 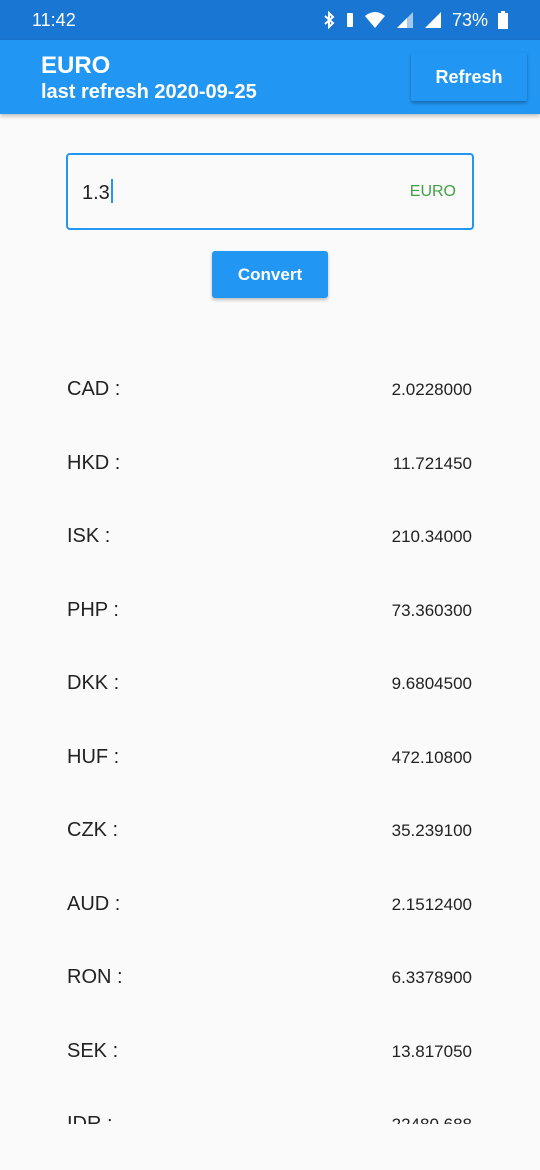 I want to click on signal-icon, so click(x=405, y=20).